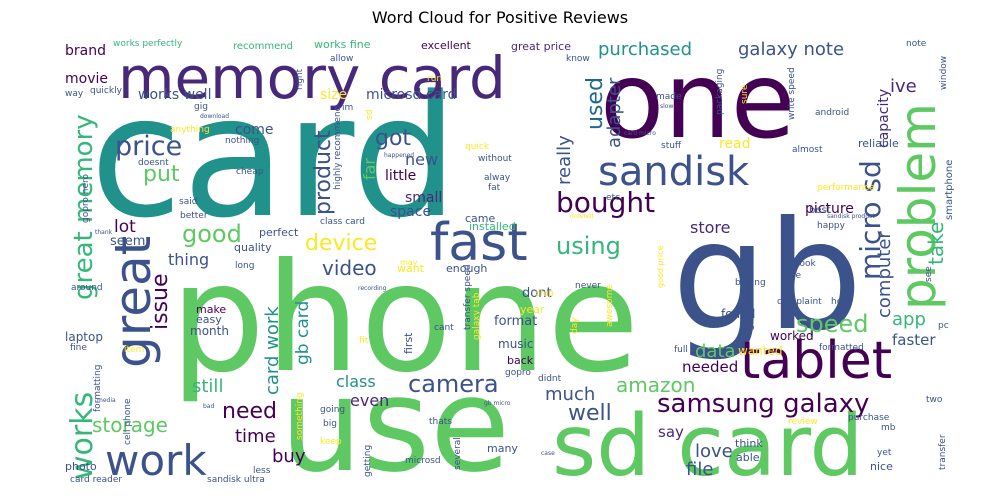 The image size is (1000, 500). What do you see at coordinates (332, 410) in the screenshot?
I see `word-going: going` at bounding box center [332, 410].